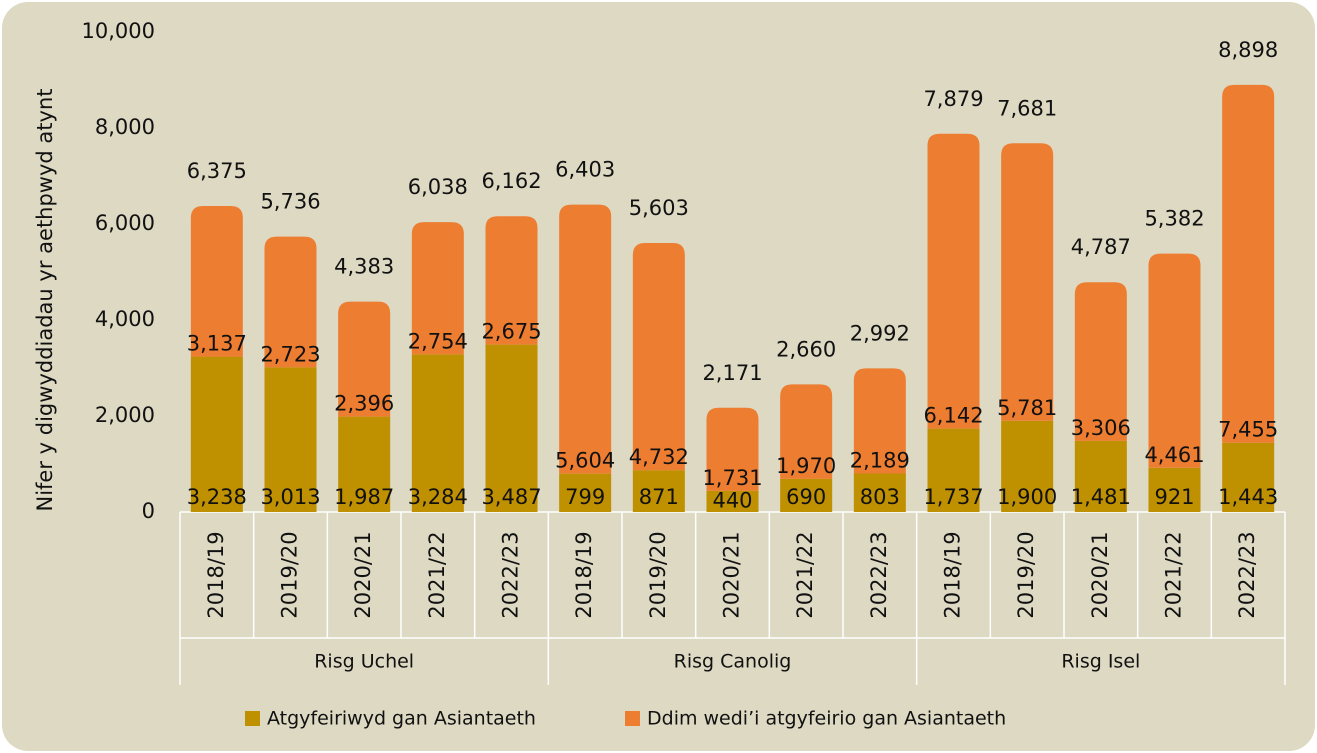 Image resolution: width=1317 pixels, height=753 pixels. Describe the element at coordinates (953, 416) in the screenshot. I see `data-label: 6,142` at that location.